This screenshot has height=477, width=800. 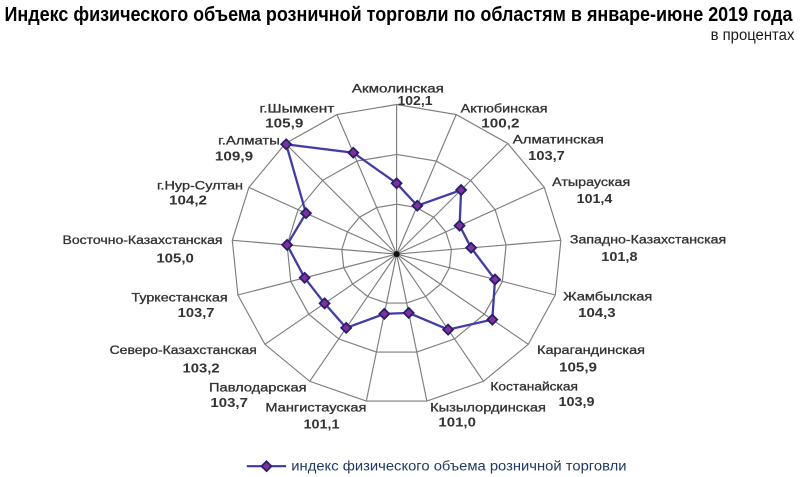 What do you see at coordinates (398, 90) in the screenshot?
I see `svg-text: Акмолинская` at bounding box center [398, 90].